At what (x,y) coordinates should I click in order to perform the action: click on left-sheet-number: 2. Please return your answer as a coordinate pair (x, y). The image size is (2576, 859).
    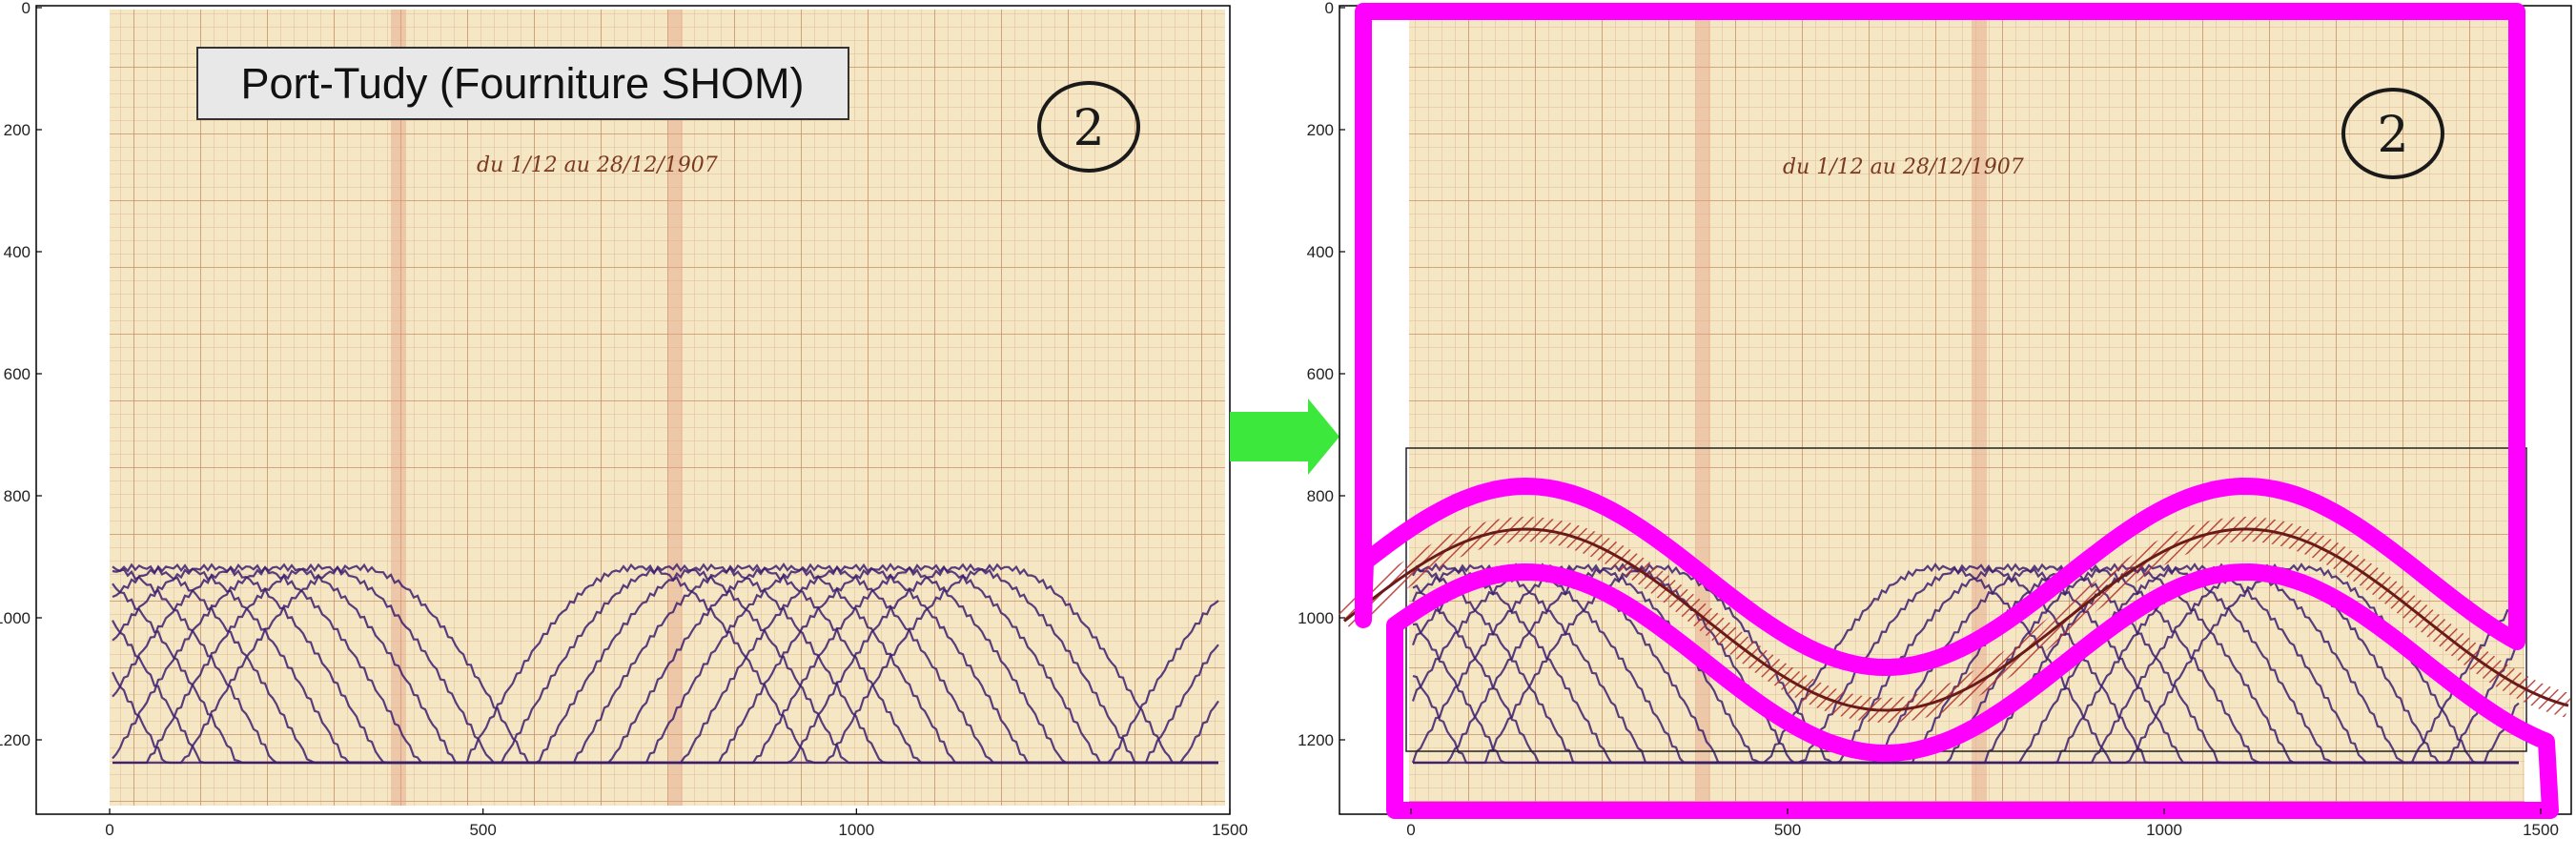
    Looking at the image, I should click on (1088, 128).